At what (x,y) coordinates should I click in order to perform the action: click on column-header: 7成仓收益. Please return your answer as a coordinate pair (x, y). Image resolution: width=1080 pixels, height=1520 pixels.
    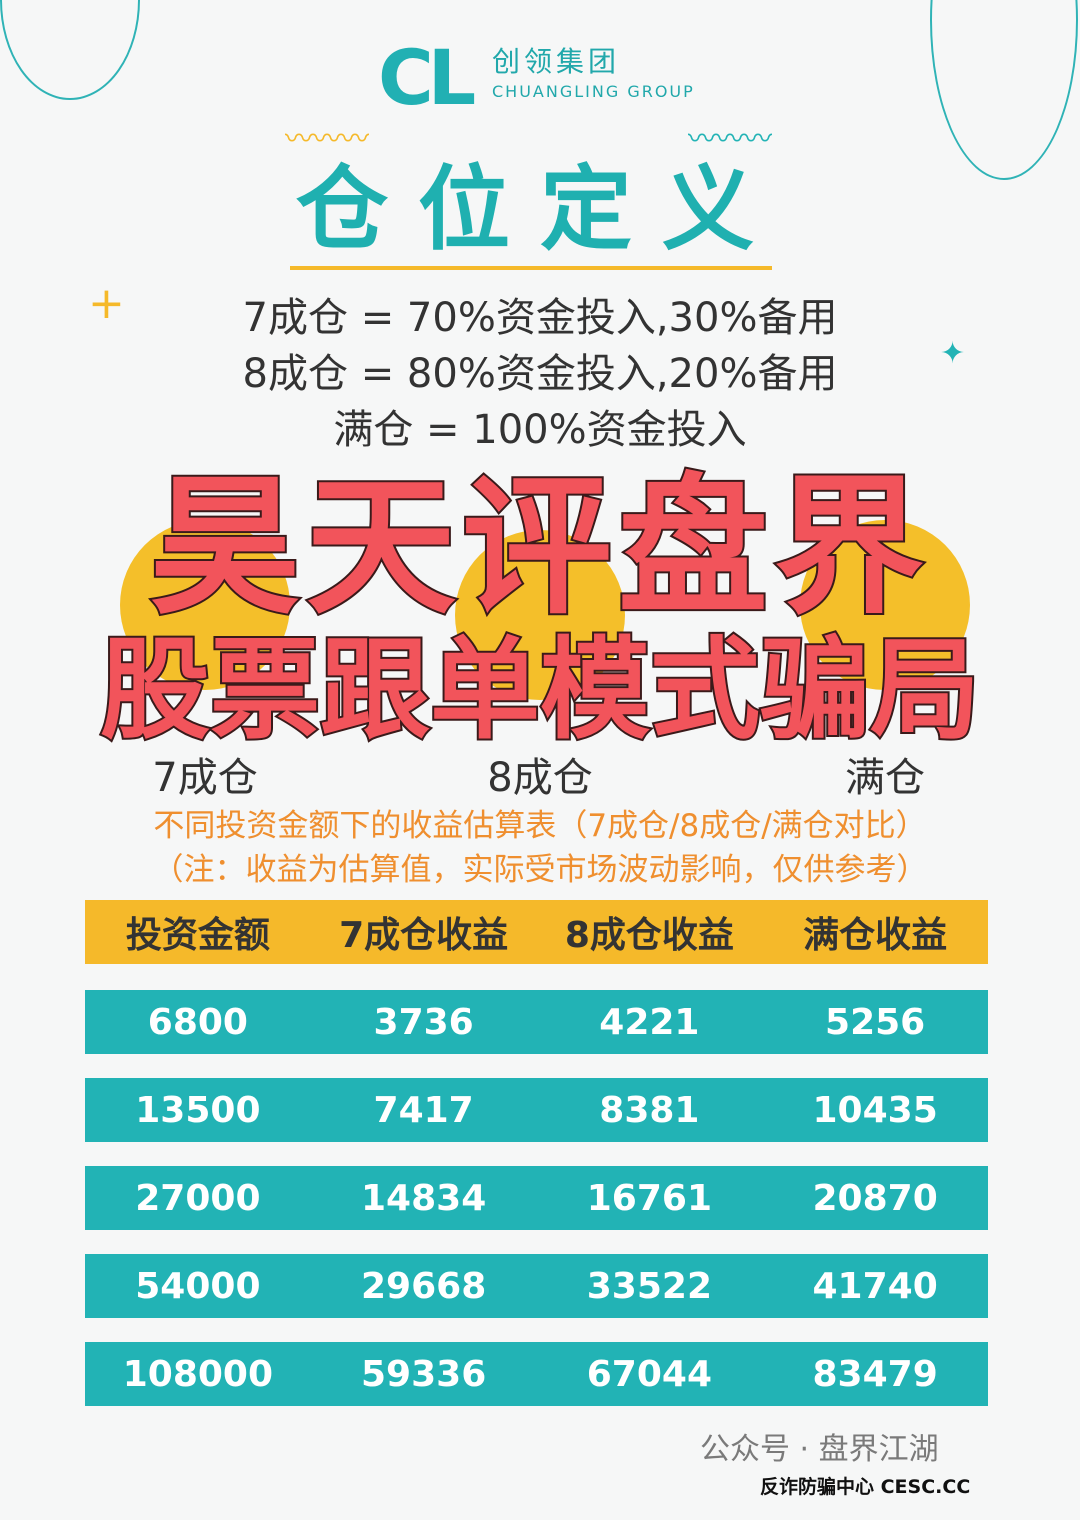
    Looking at the image, I should click on (424, 935).